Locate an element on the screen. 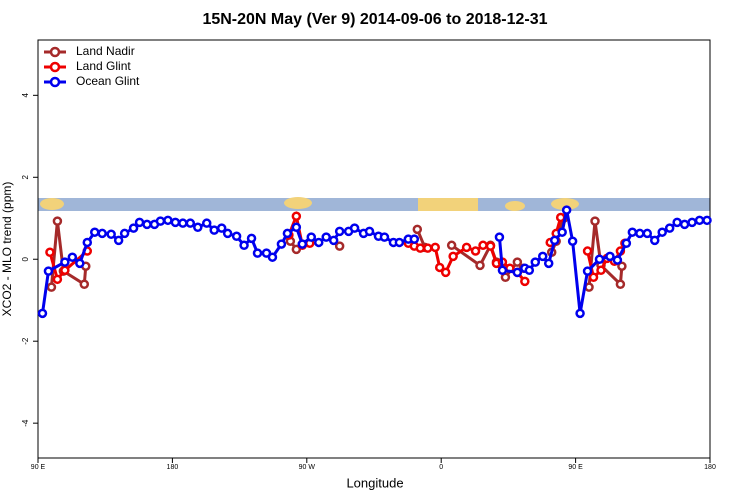  map-strip is located at coordinates (374, 204).